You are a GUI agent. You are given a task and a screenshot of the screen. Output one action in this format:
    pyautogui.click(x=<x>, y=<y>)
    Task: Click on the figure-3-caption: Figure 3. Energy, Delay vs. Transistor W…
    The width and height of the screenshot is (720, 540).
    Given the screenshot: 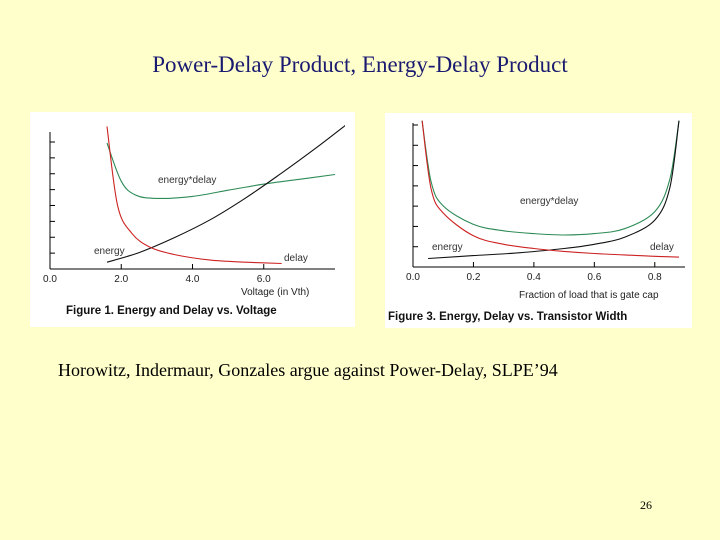 What is the action you would take?
    pyautogui.click(x=508, y=317)
    